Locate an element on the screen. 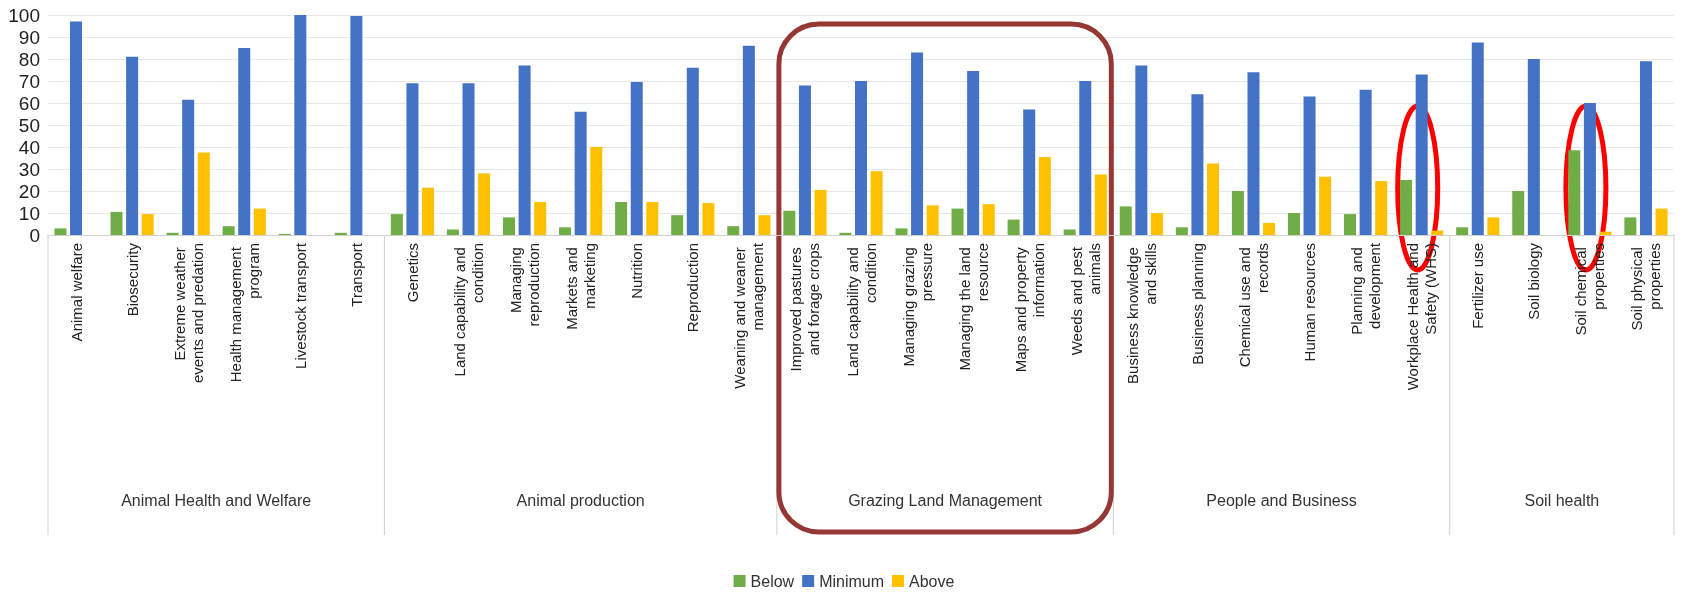  x-tick-label: Maps and property information is located at coordinates (1029, 308).